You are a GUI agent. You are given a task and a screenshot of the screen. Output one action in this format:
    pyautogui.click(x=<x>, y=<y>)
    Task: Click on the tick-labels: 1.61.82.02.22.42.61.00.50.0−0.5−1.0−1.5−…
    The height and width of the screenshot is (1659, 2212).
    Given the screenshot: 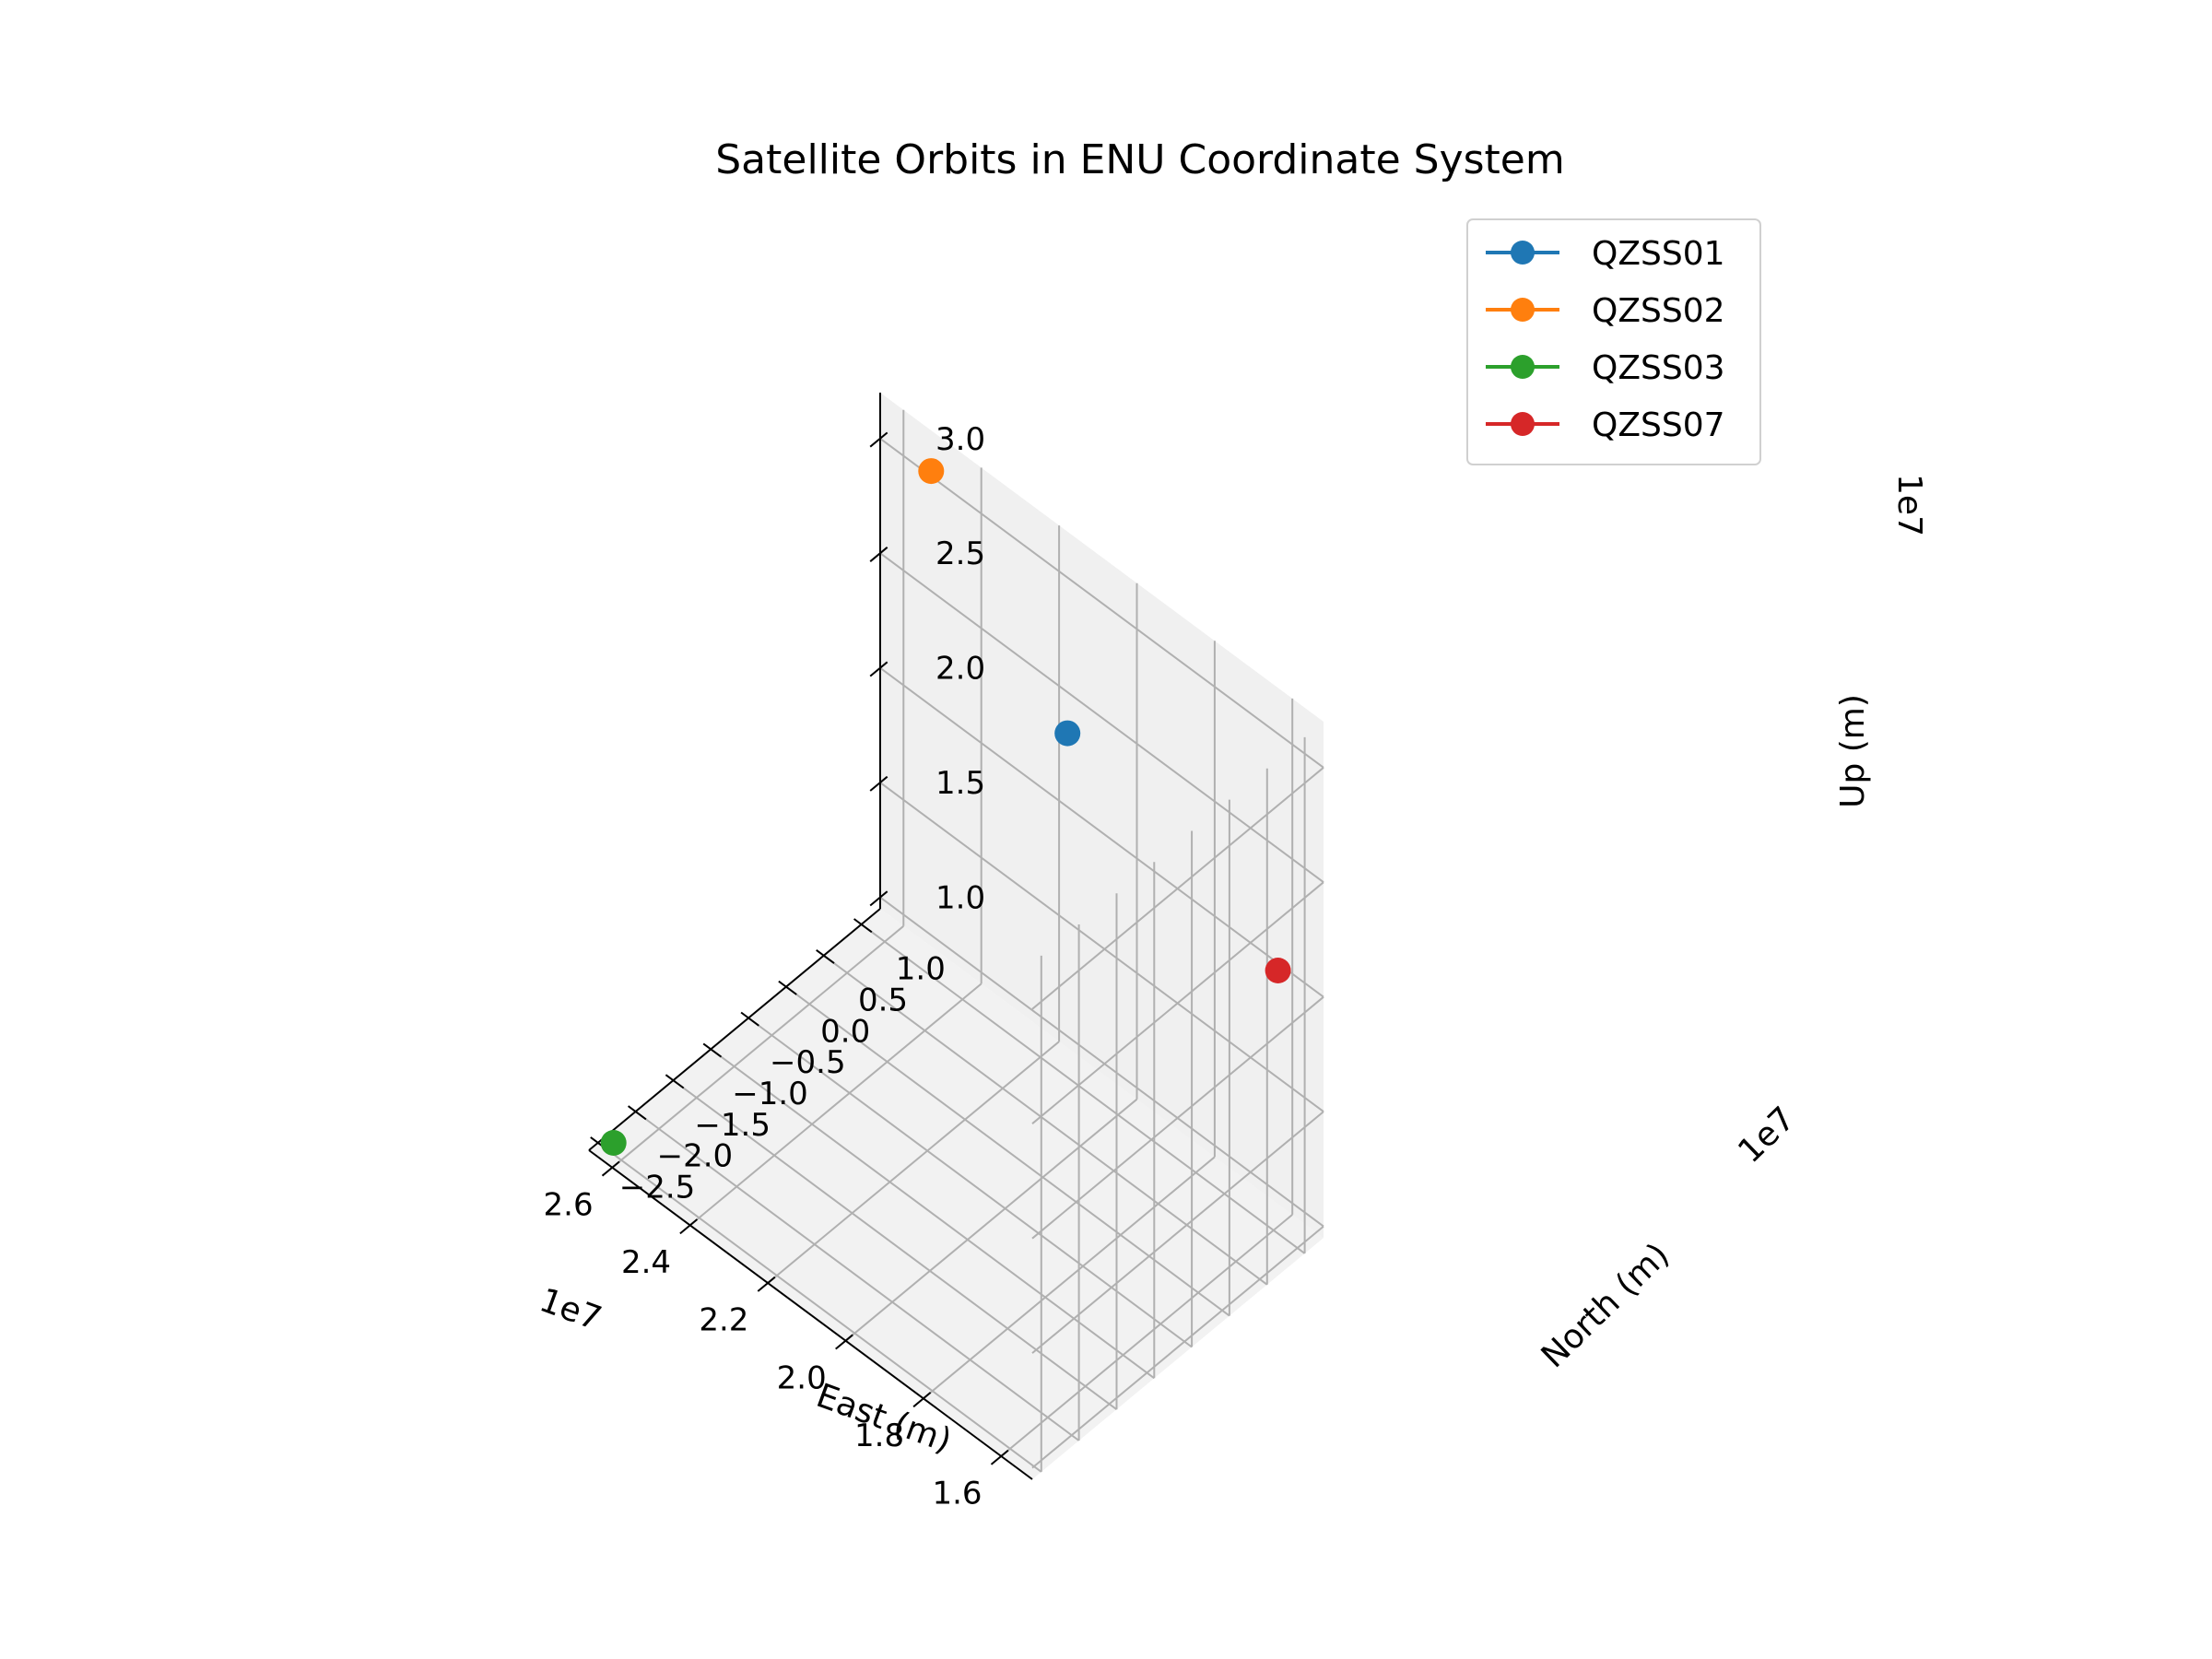 What is the action you would take?
    pyautogui.click(x=765, y=966)
    